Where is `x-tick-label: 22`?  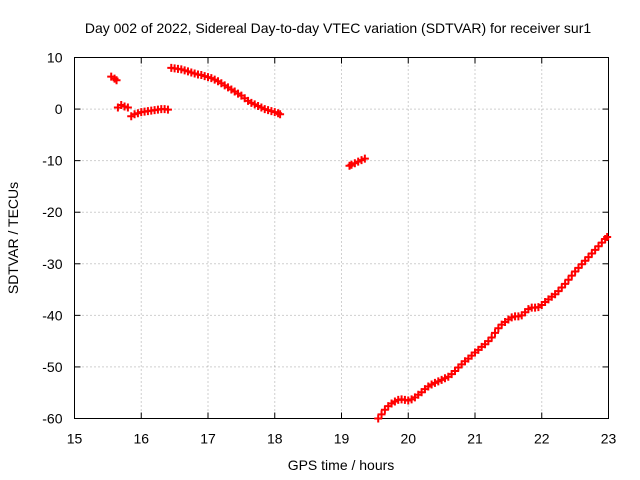
x-tick-label: 22 is located at coordinates (542, 439).